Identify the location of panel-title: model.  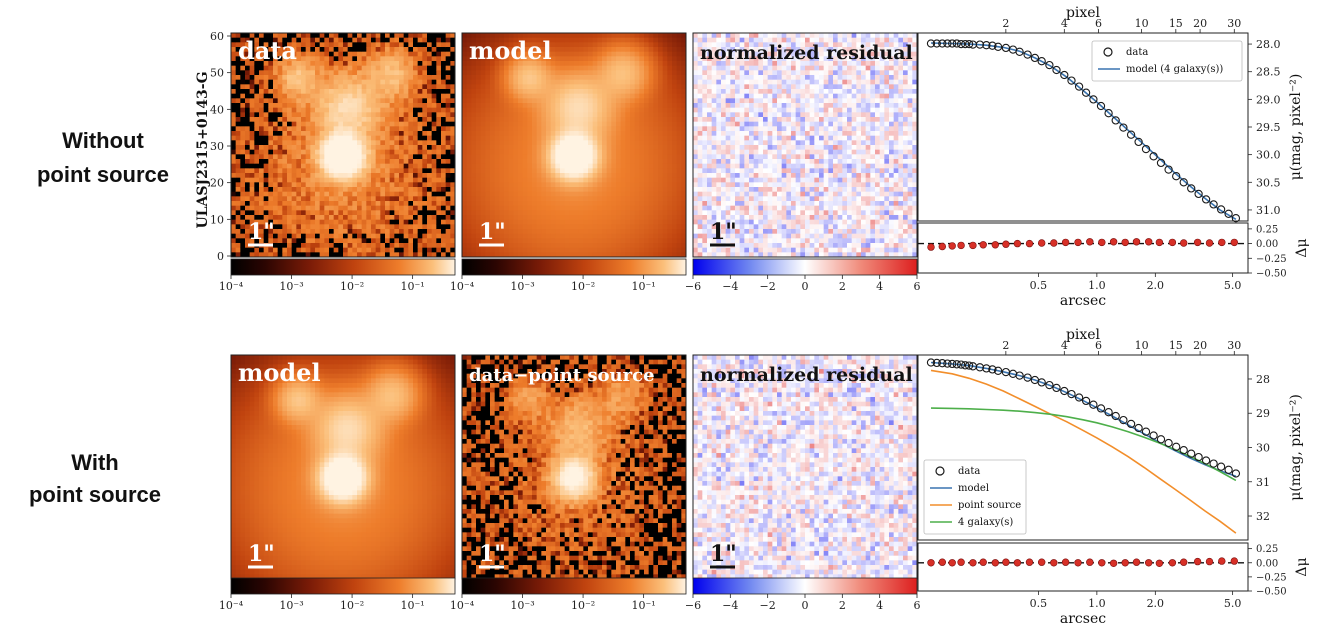
(510, 50).